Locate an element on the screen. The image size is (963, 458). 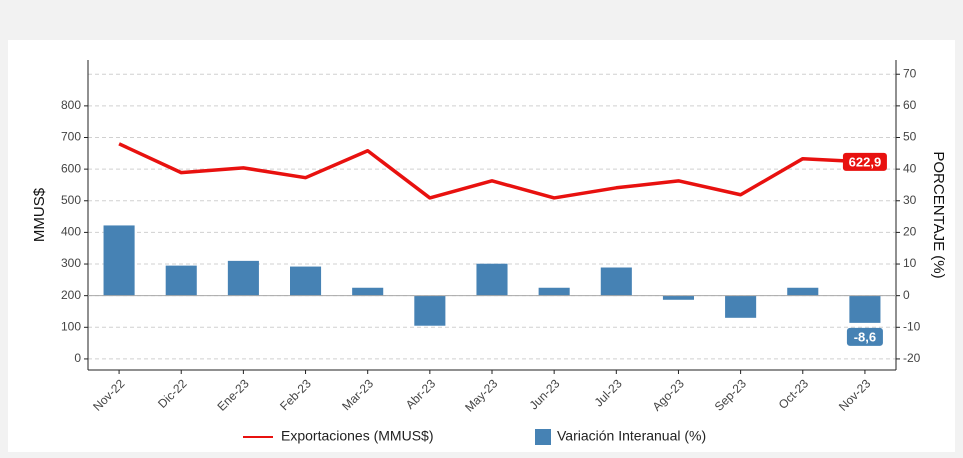
y2-tick-label: -10 is located at coordinates (912, 326).